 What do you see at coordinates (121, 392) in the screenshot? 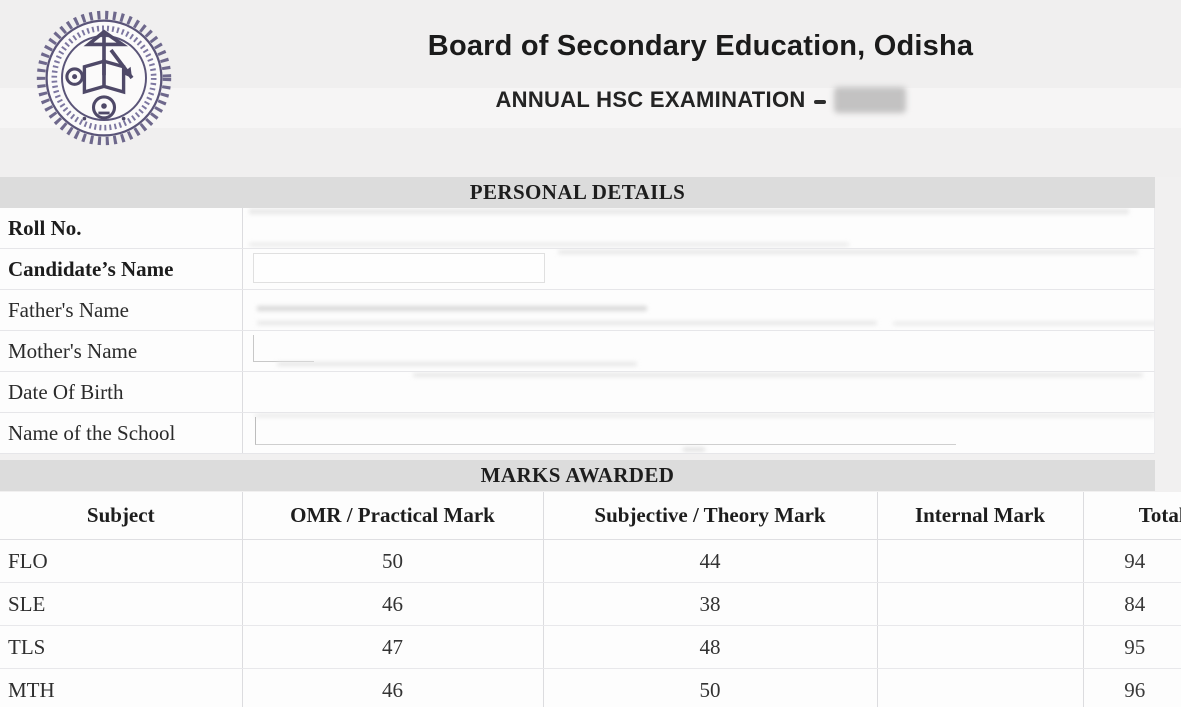
I see `field-label: Date Of Birth` at bounding box center [121, 392].